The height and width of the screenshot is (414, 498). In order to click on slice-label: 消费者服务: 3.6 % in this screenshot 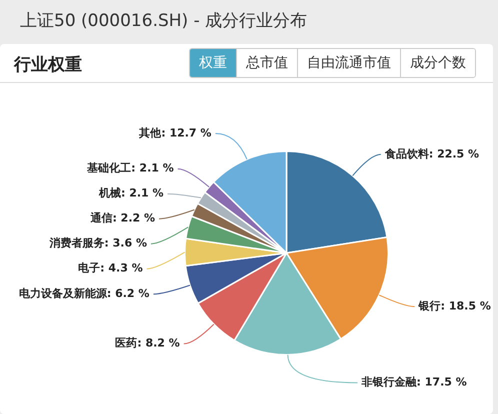, I will do `click(97, 243)`.